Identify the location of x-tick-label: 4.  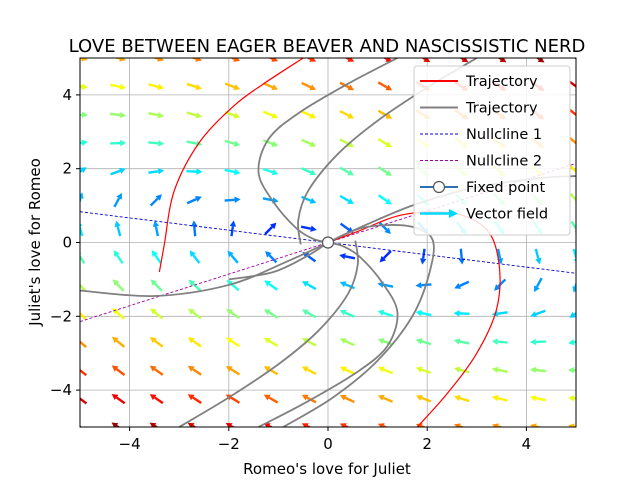
(527, 444).